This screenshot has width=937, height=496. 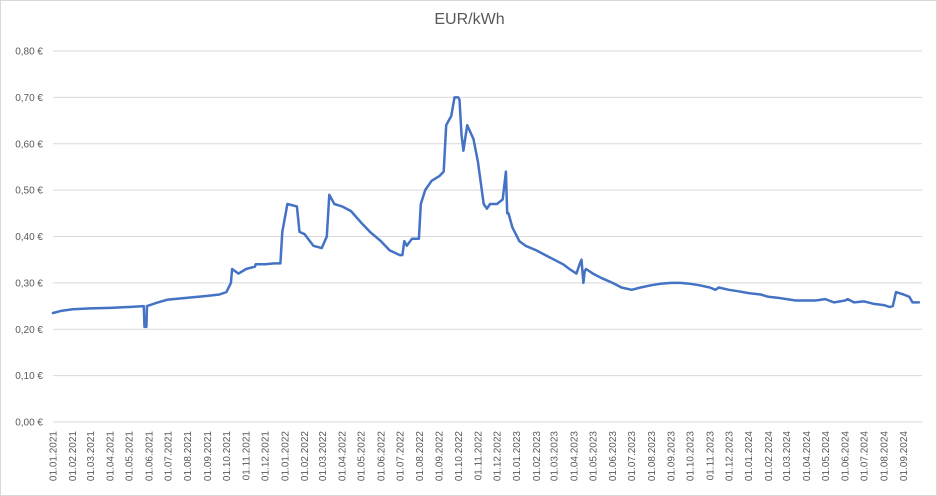 I want to click on x-tick-label: 01.04.2021, so click(x=111, y=456).